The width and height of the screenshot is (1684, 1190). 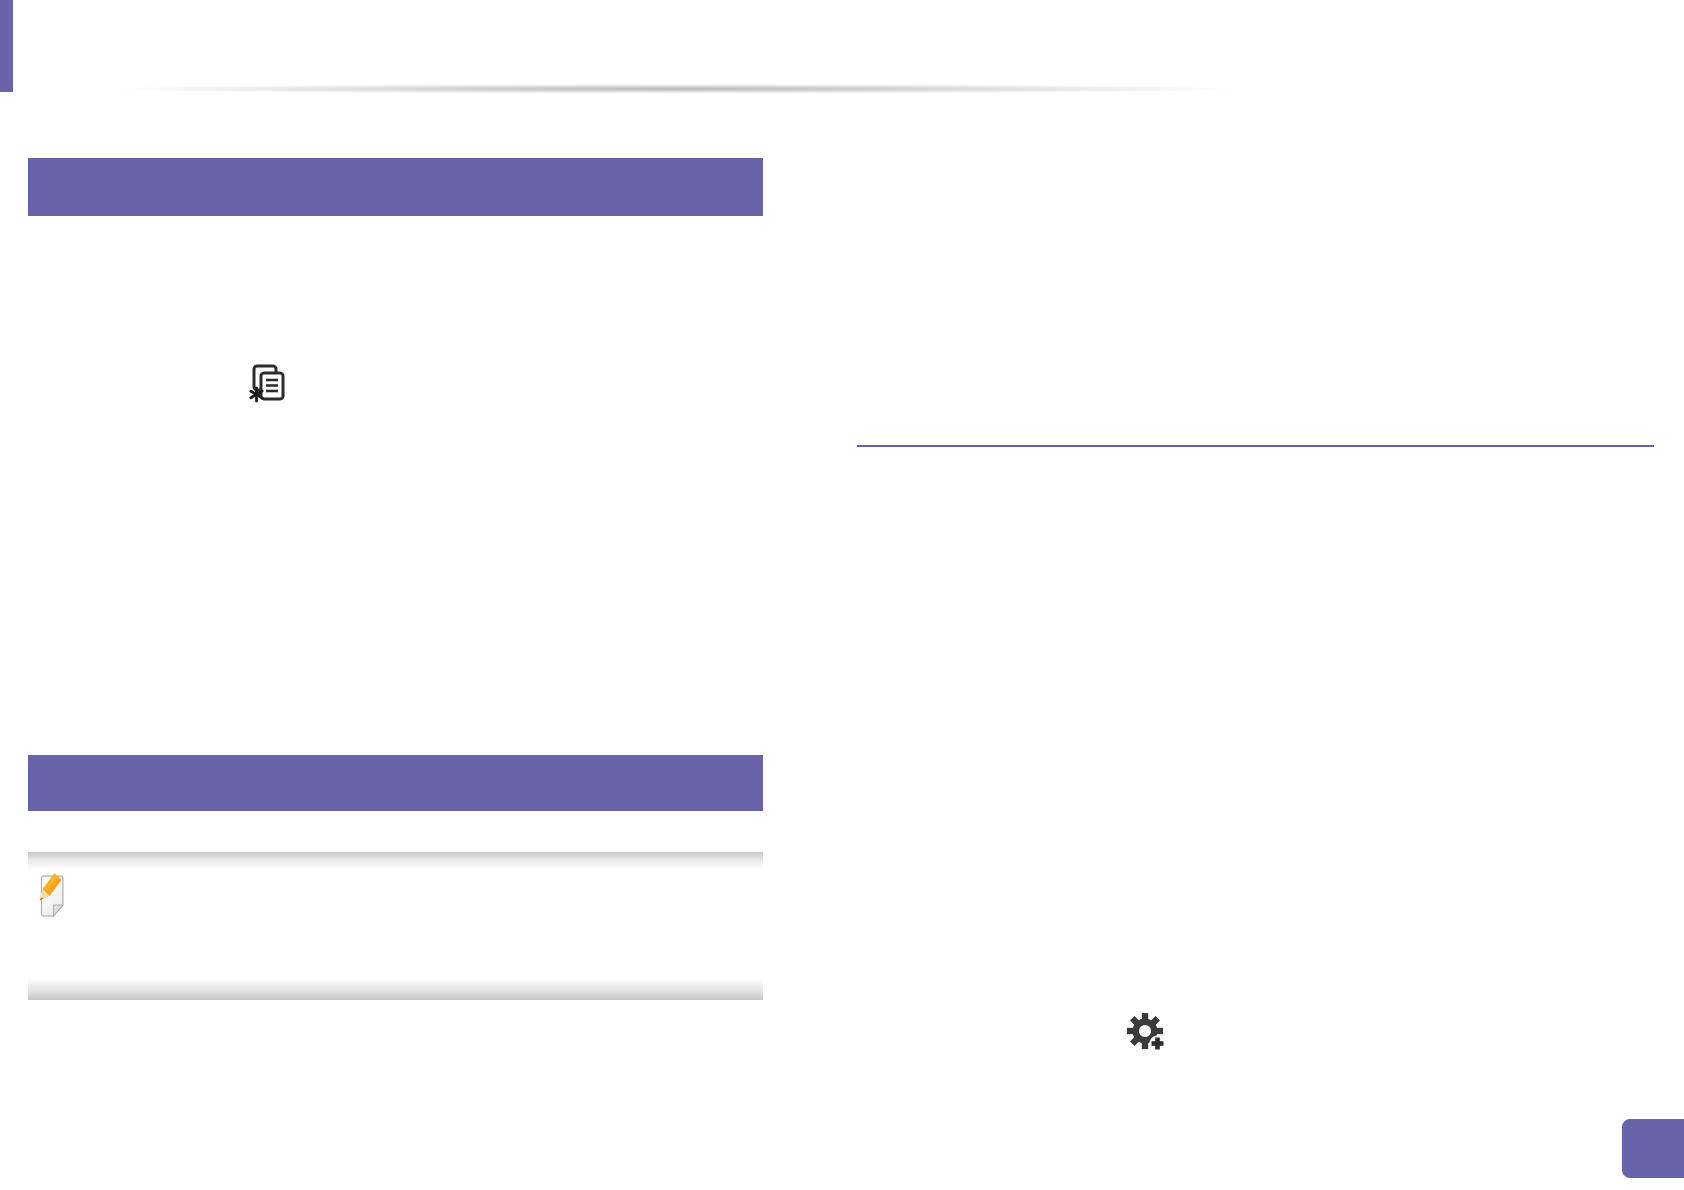 I want to click on note-box-bottom-bar, so click(x=395, y=989).